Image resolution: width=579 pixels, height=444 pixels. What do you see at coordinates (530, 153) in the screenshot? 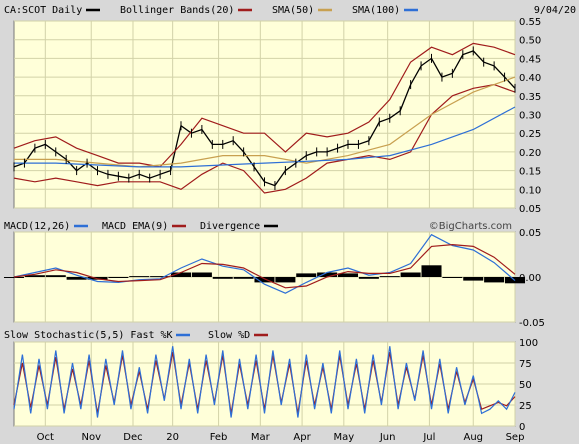
I see `y-tick-label: 0.20` at bounding box center [530, 153].